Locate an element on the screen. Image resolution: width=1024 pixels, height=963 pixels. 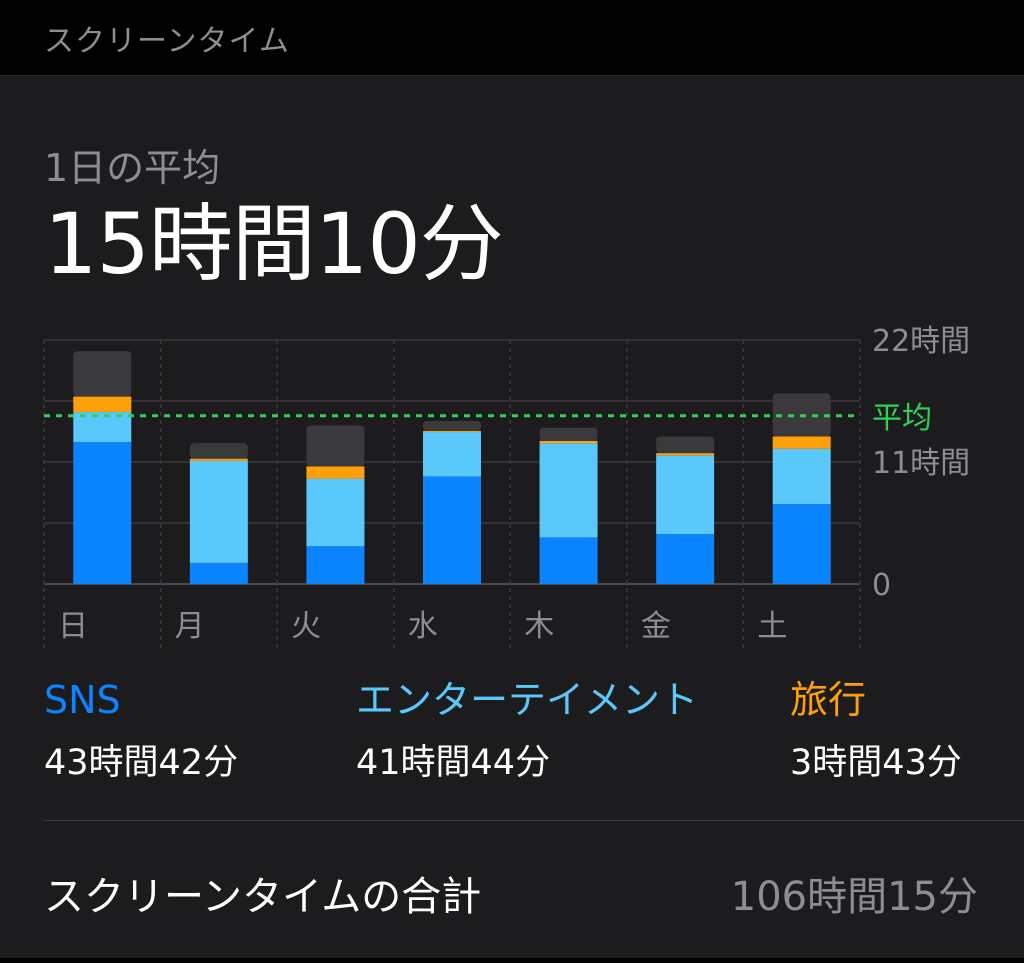
daily-average-value: 15時間10分 is located at coordinates (274, 244).